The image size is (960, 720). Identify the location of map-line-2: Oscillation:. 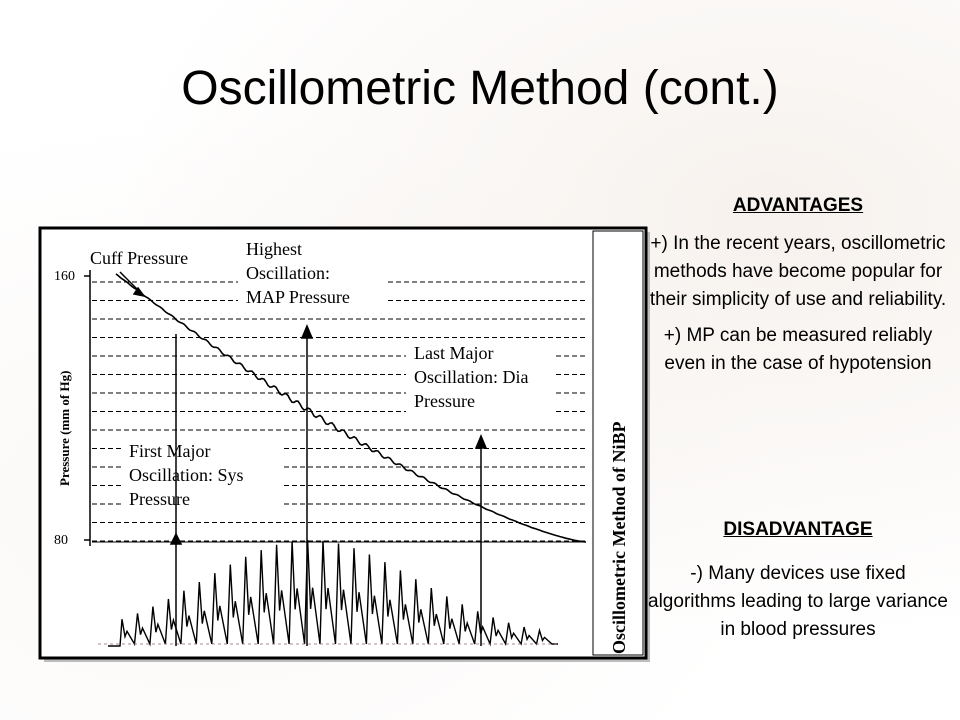
(288, 273).